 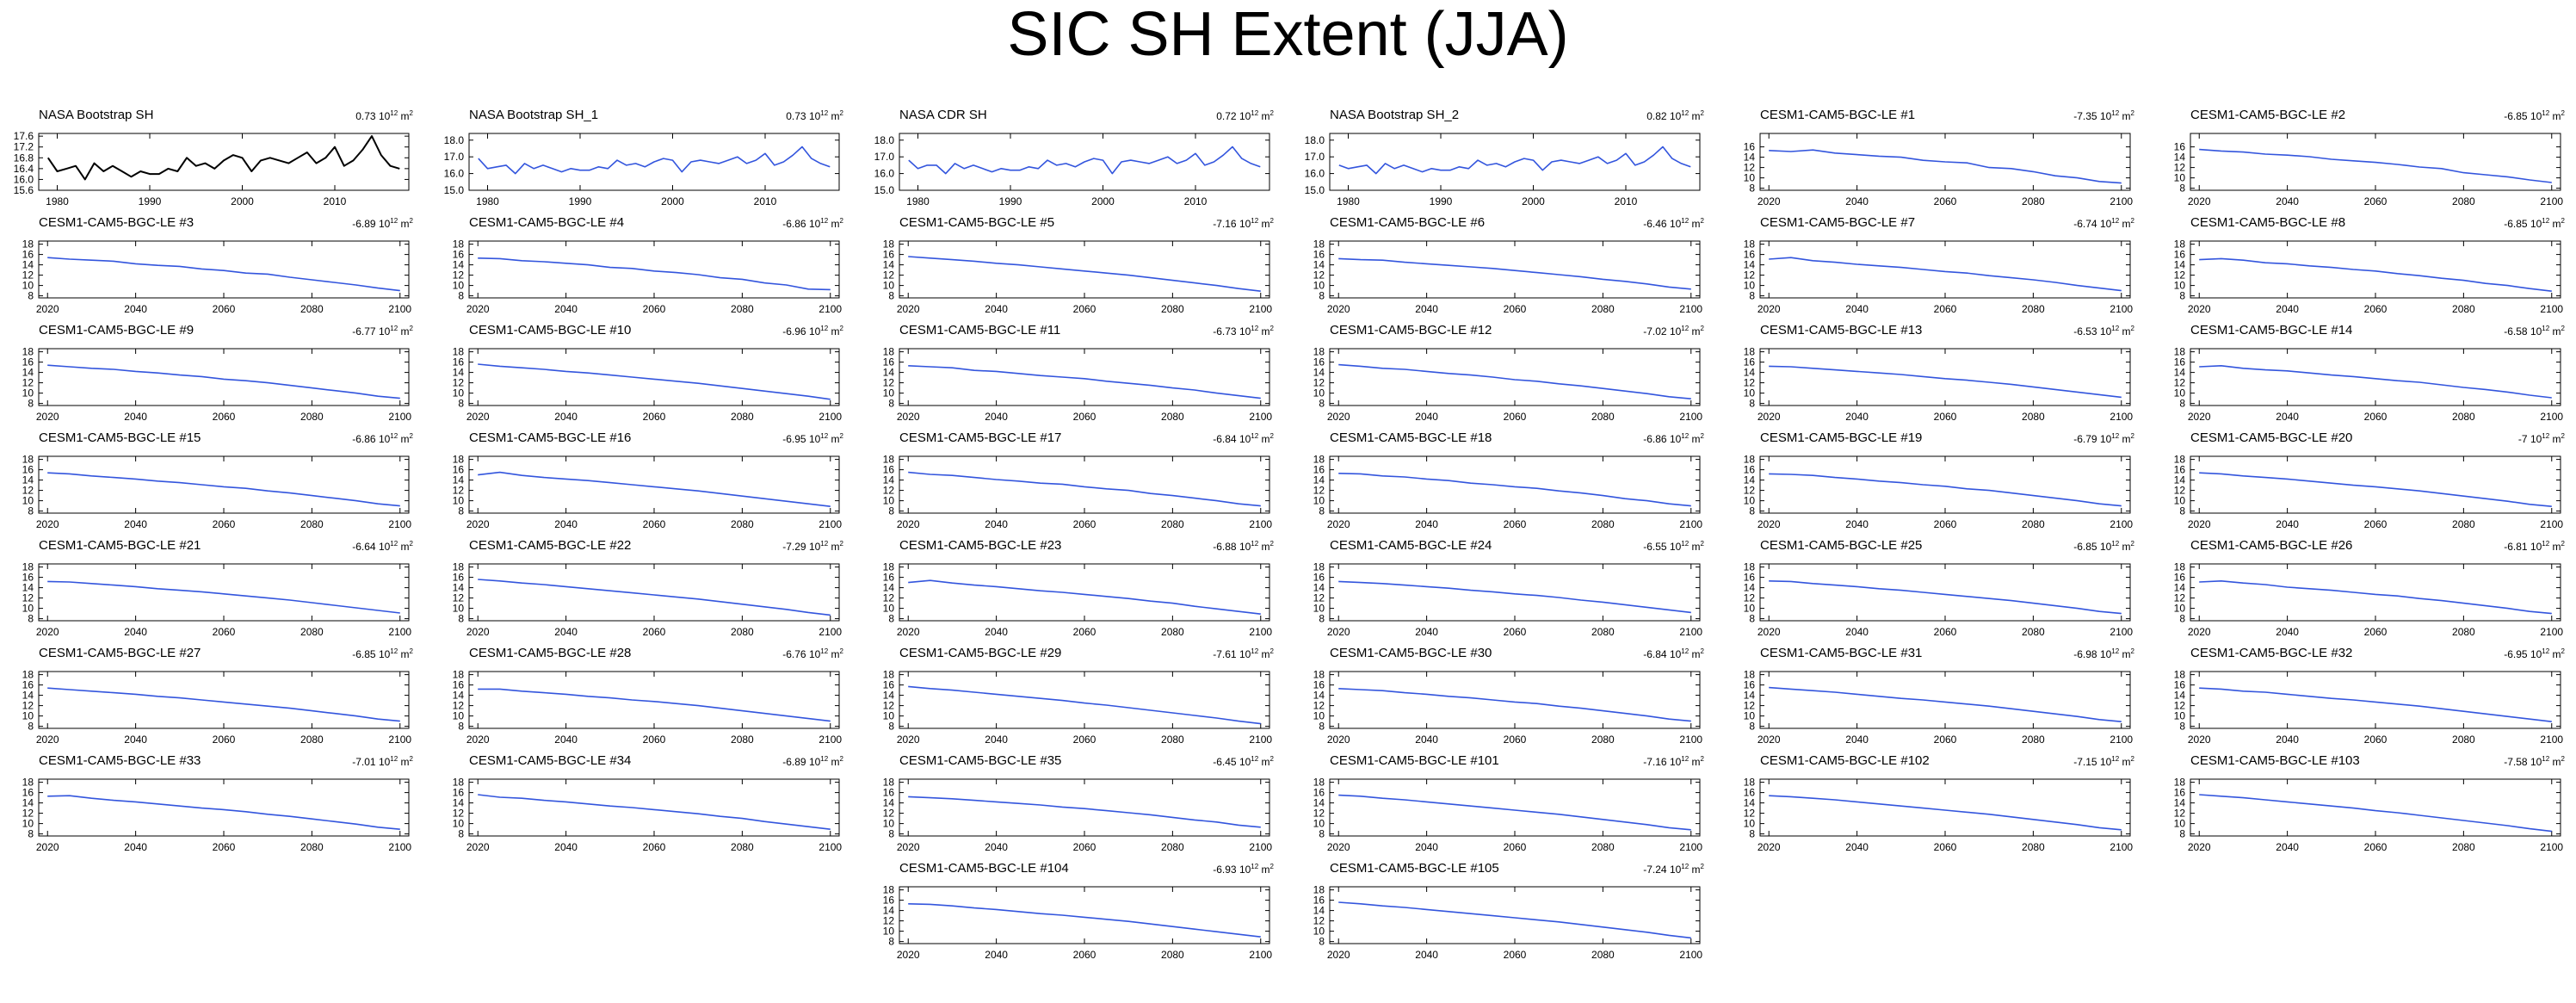 What do you see at coordinates (980, 330) in the screenshot?
I see `panel-title: CESM1-CAM5-BGC-LE #11` at bounding box center [980, 330].